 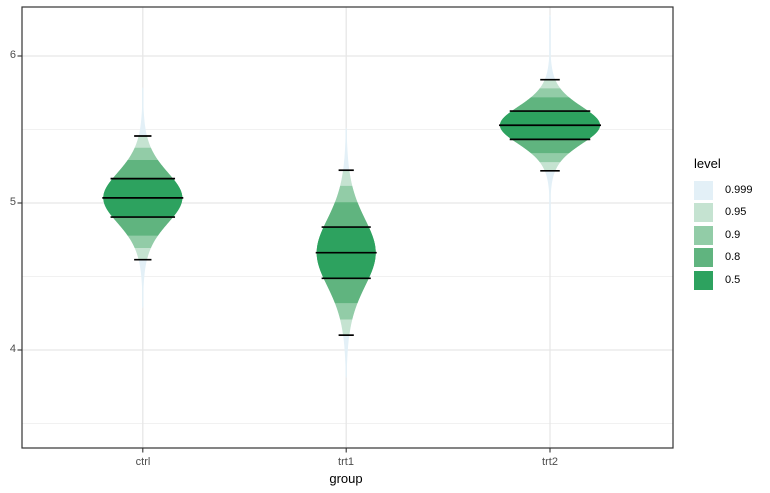 I want to click on y-tick-label-5: 5, so click(x=12, y=202).